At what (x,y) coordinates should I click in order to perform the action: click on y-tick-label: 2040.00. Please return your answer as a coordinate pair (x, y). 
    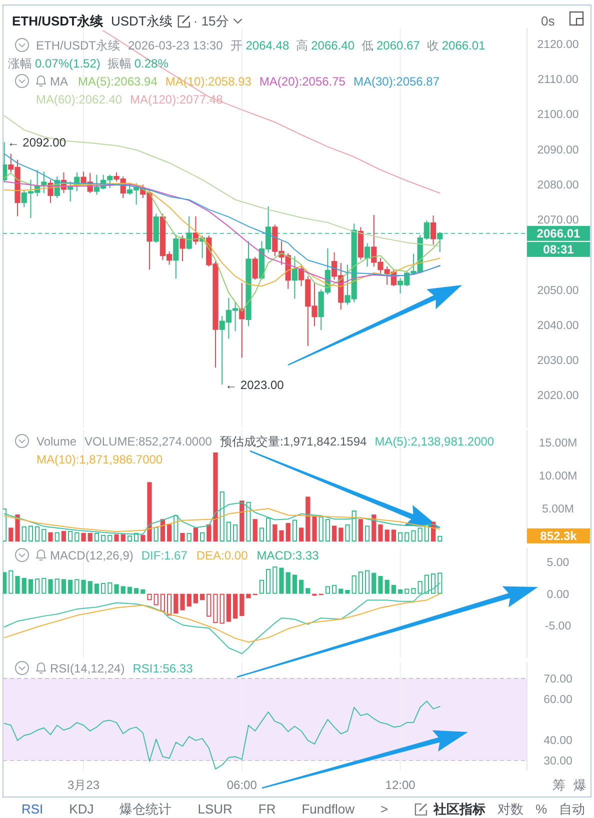
    Looking at the image, I should click on (558, 326).